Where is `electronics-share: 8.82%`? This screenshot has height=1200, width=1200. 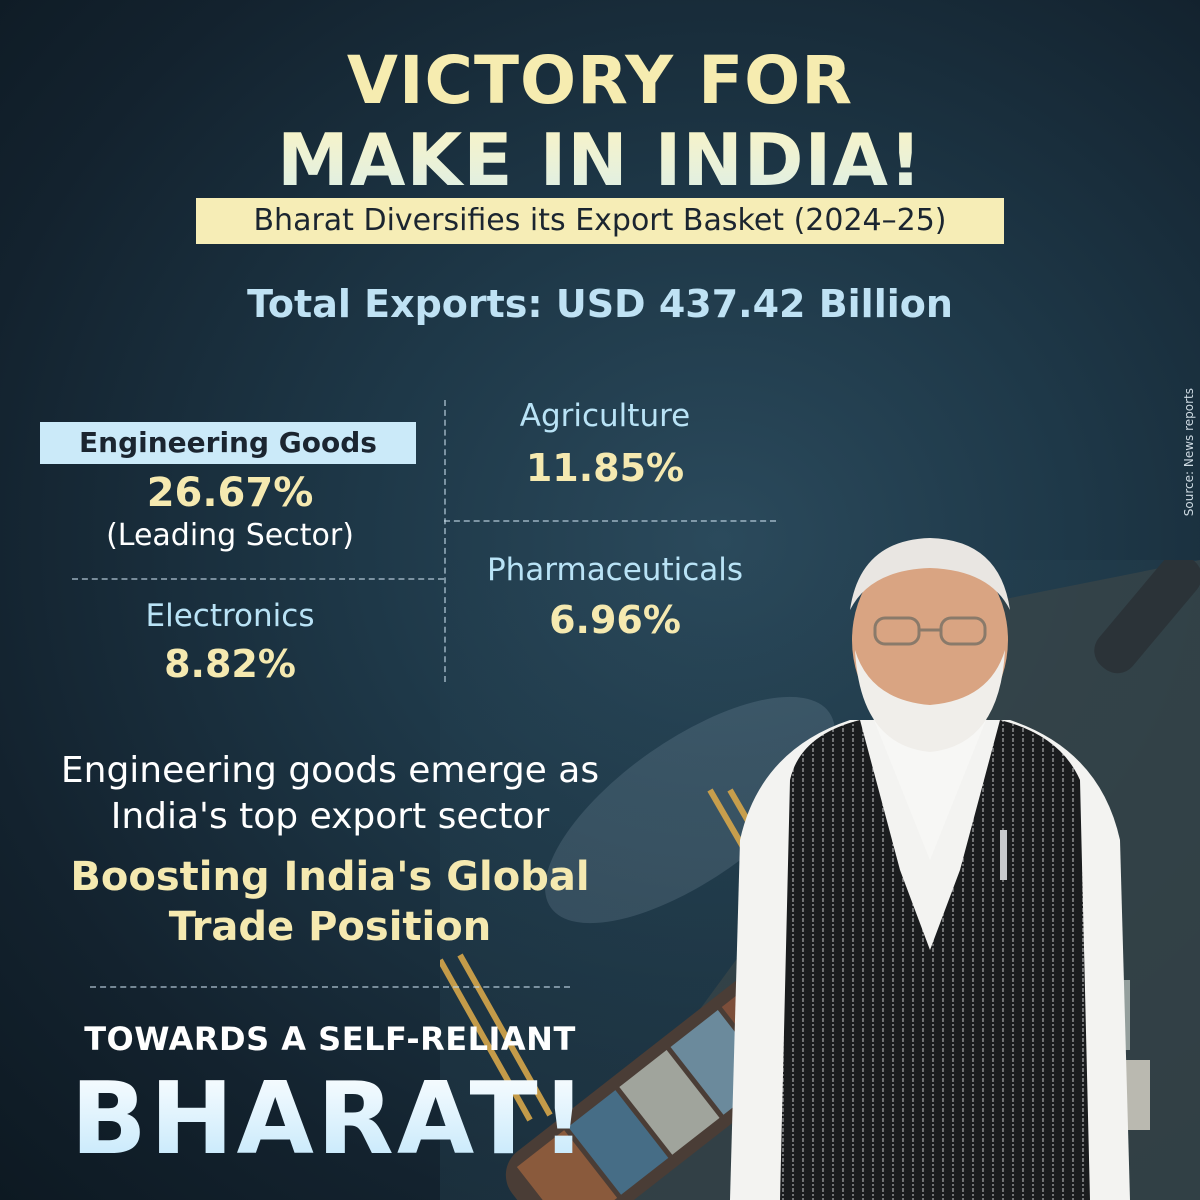
electronics-share: 8.82% is located at coordinates (230, 664).